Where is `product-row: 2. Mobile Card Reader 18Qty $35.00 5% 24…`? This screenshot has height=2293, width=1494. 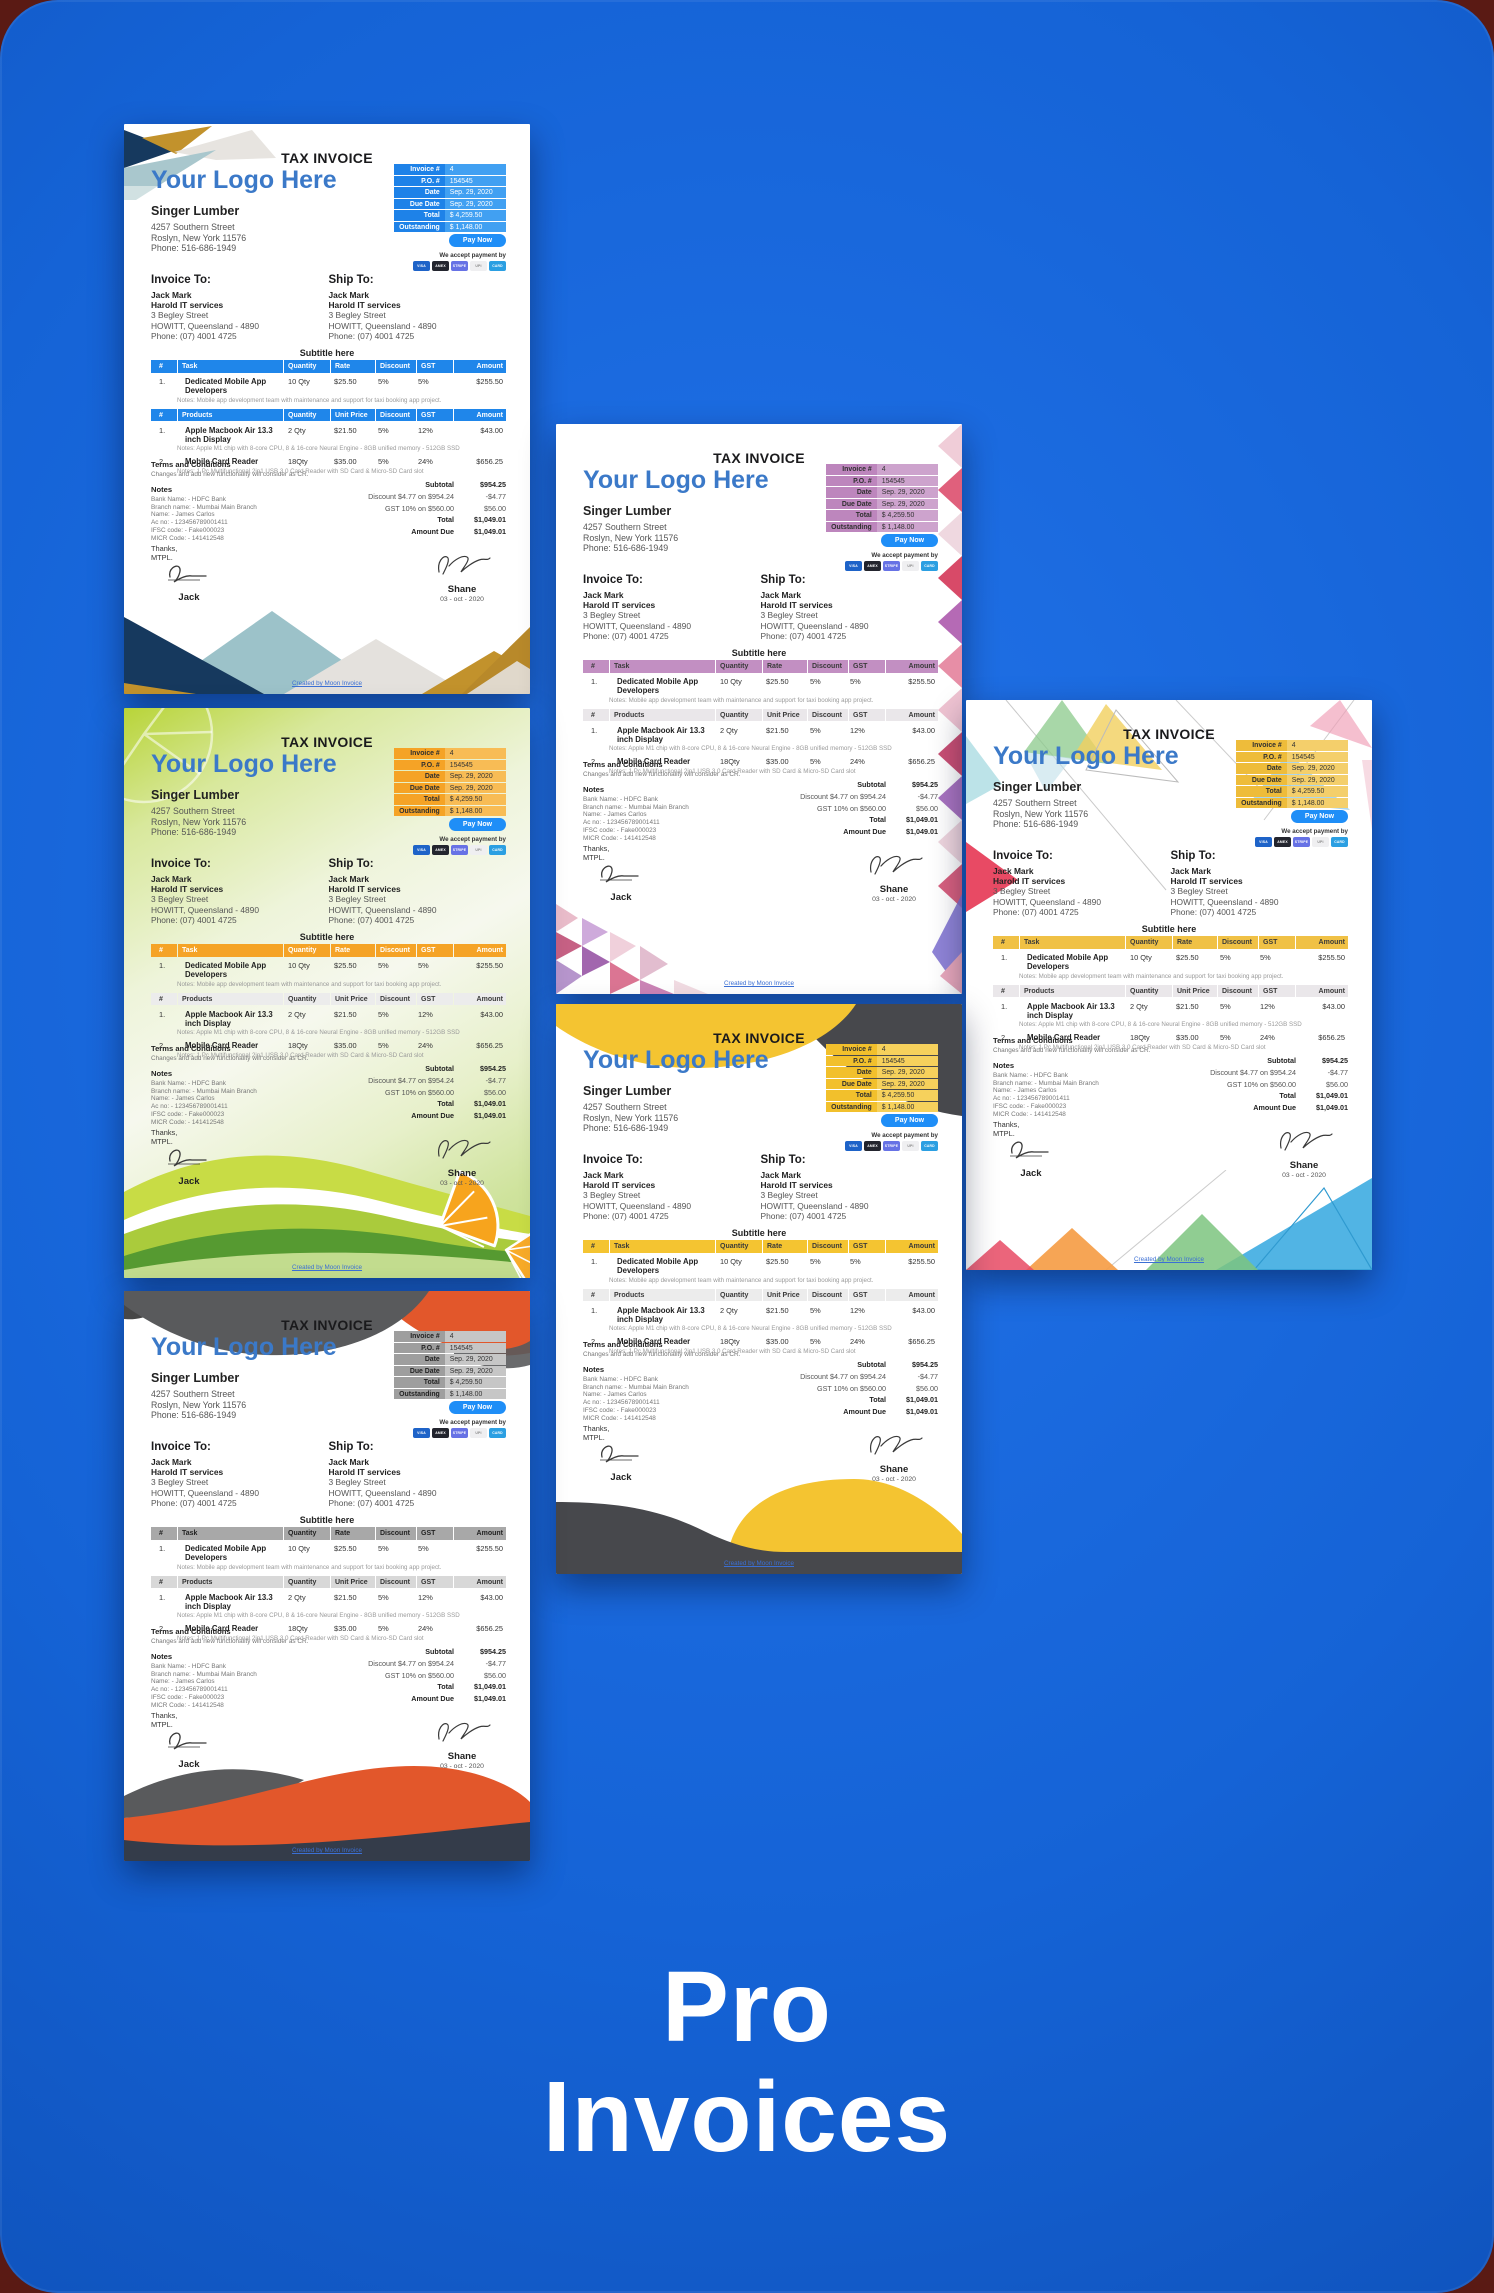
product-row: 2. Mobile Card Reader 18Qty $35.00 5% 24… is located at coordinates (331, 461).